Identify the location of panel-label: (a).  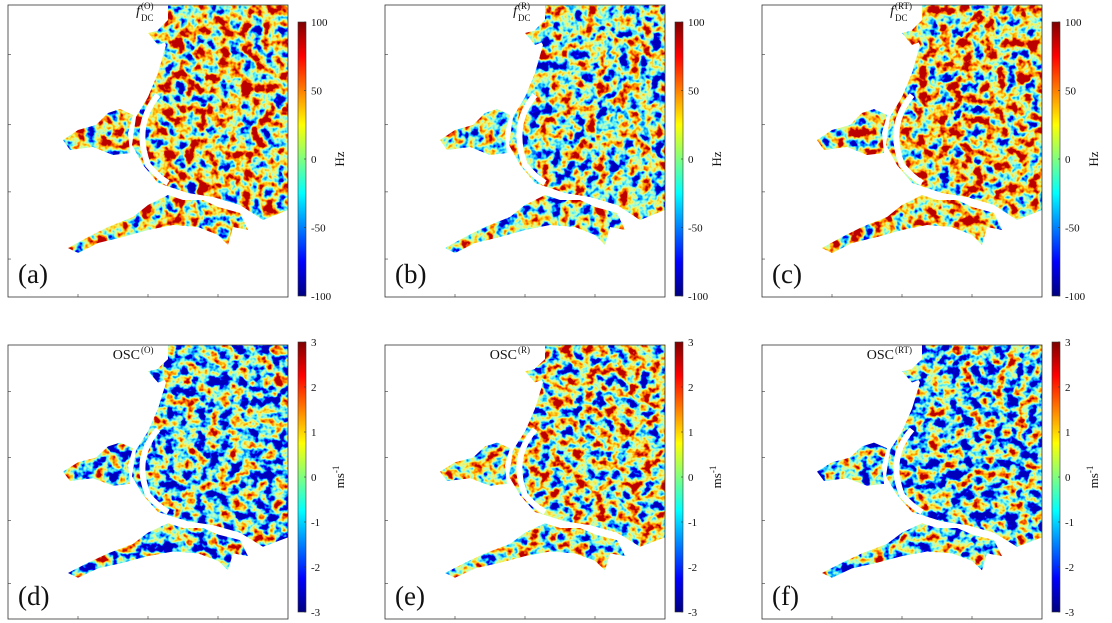
(33, 274).